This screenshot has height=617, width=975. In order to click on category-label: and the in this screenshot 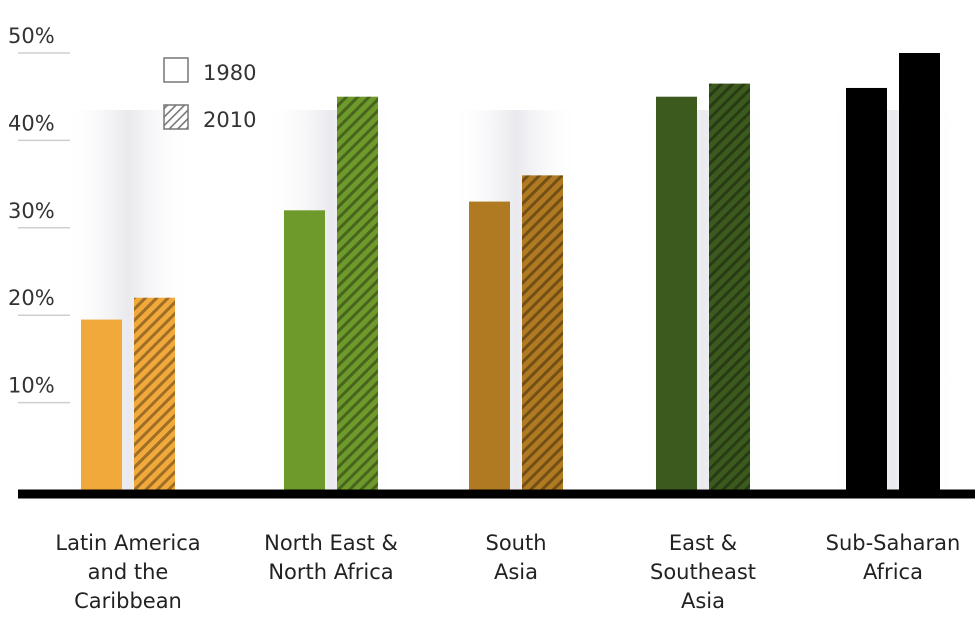, I will do `click(128, 572)`.